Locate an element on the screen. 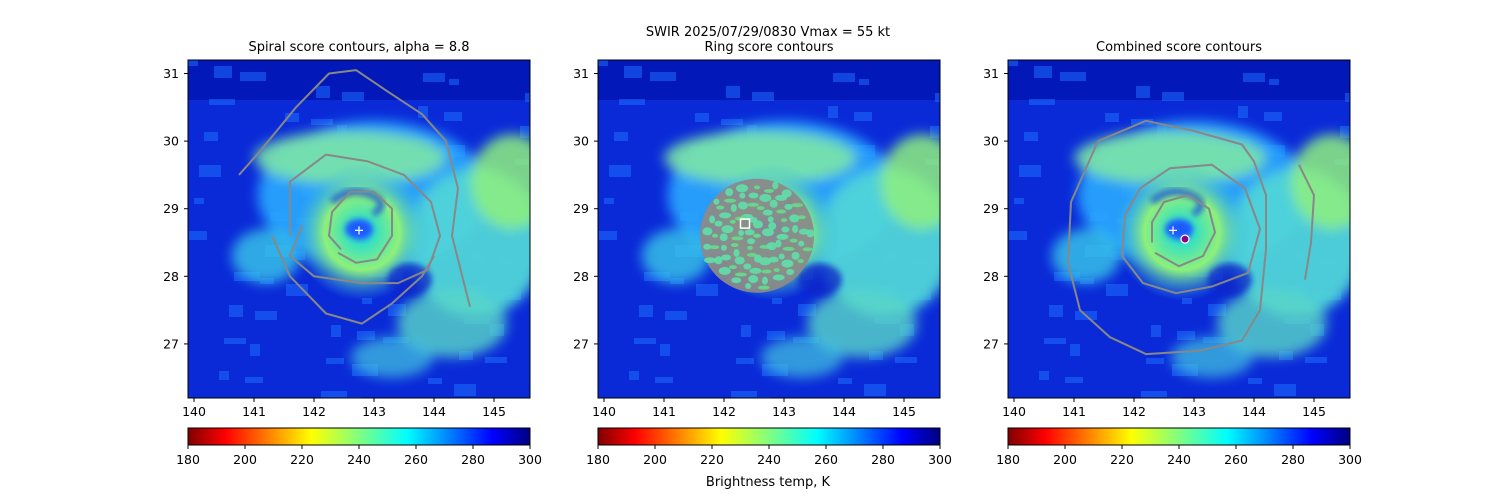 The width and height of the screenshot is (1500, 504). panel-title: Combined score contours is located at coordinates (1179, 47).